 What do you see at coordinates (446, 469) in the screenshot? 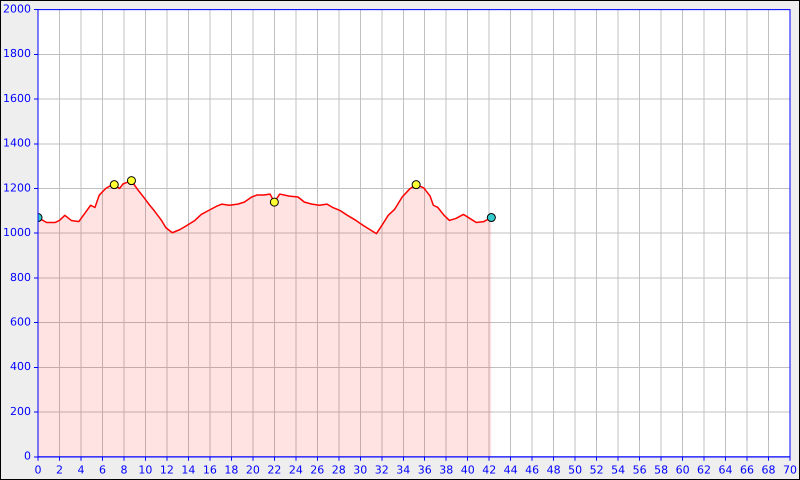
I see `x-tick-label: 38` at bounding box center [446, 469].